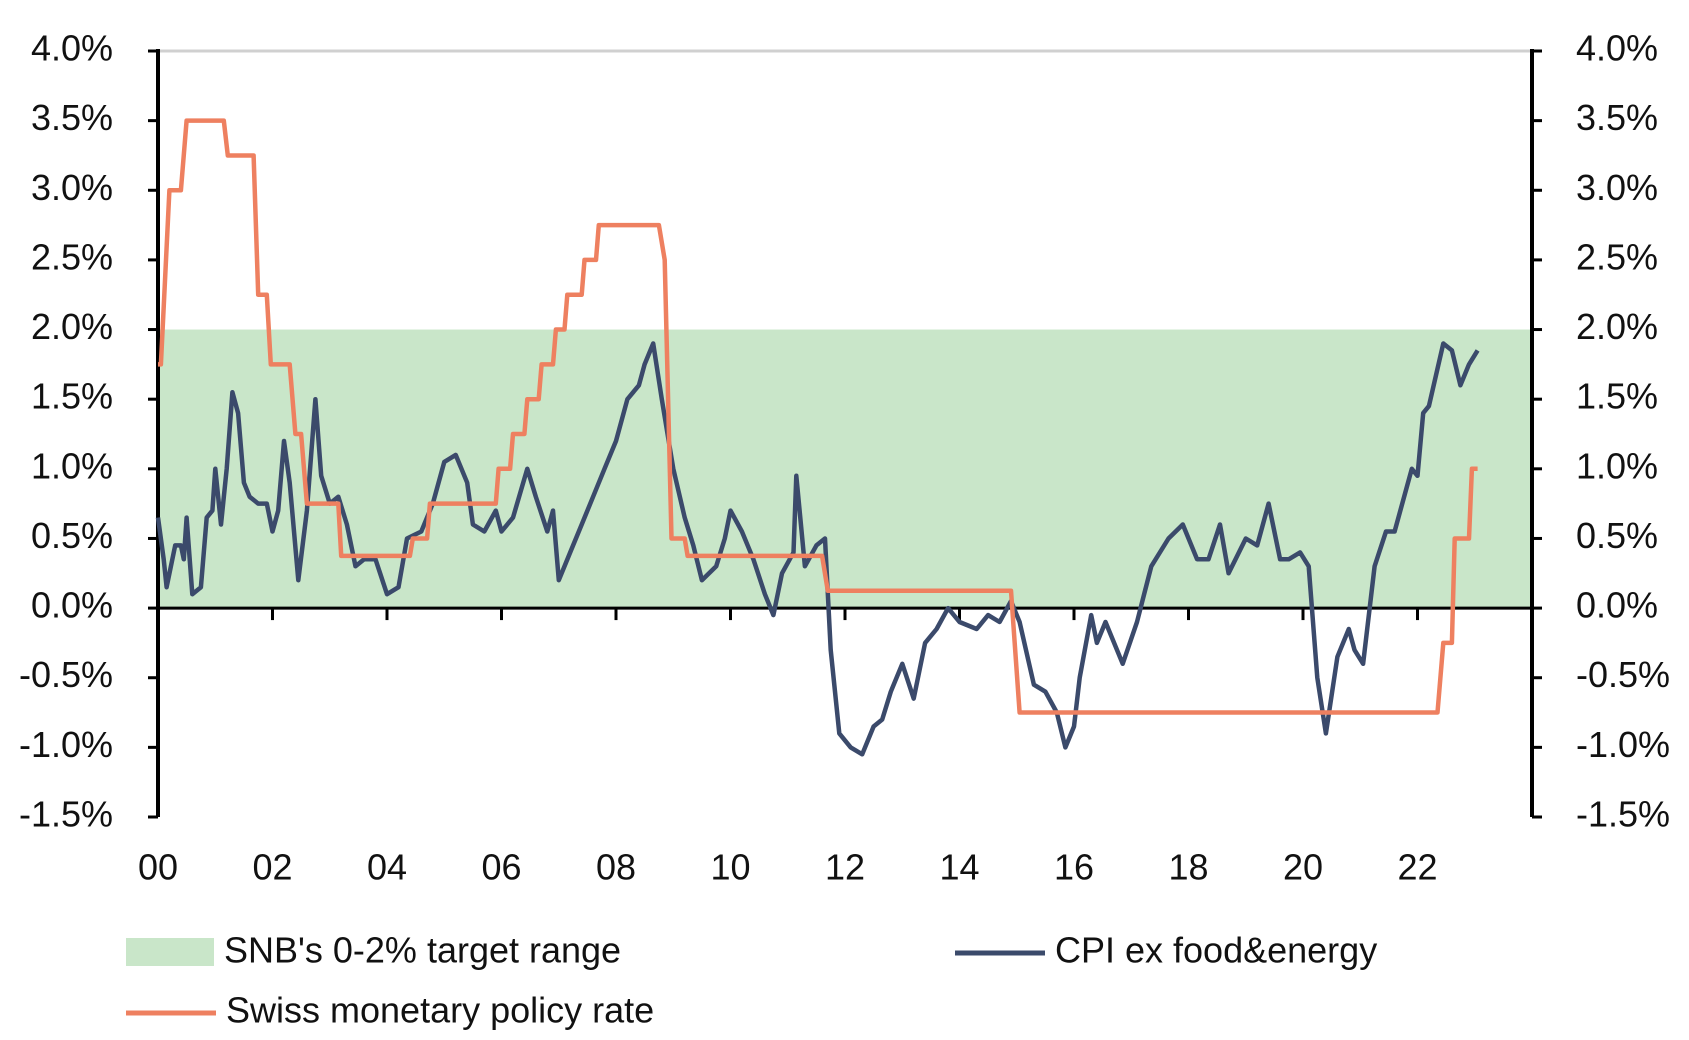 The height and width of the screenshot is (1040, 1689). Describe the element at coordinates (272, 867) in the screenshot. I see `x-tick-label: 02` at that location.